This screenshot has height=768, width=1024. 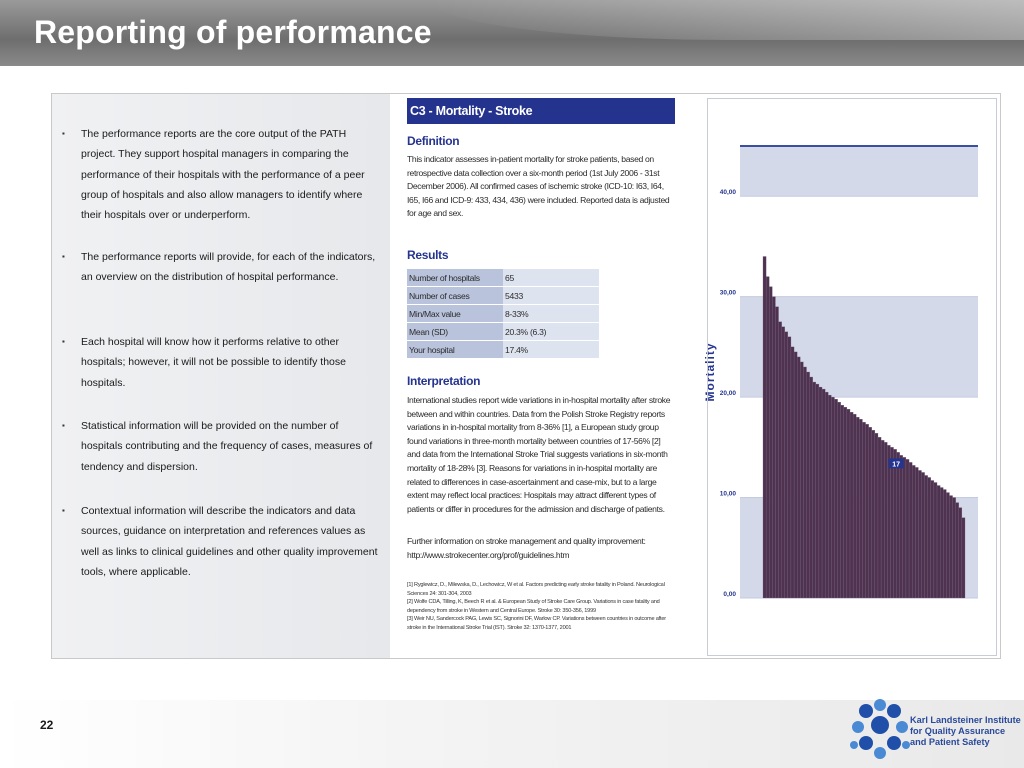 I want to click on result-label: Number of cases, so click(x=455, y=295).